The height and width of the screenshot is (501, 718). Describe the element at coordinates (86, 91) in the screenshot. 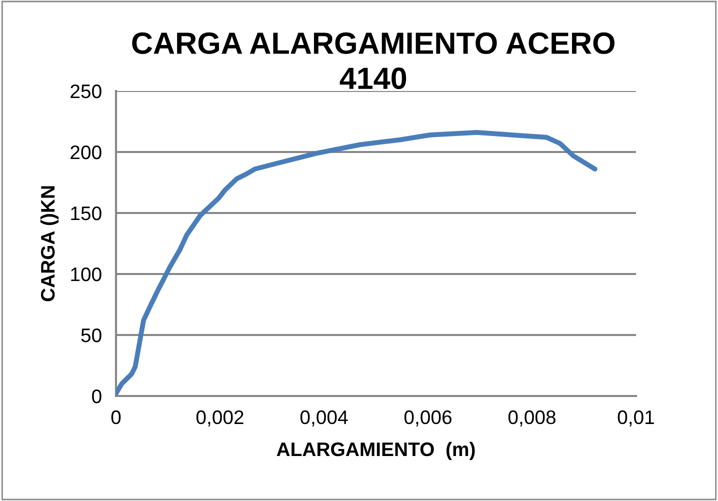

I see `y-tick-label: 250` at that location.